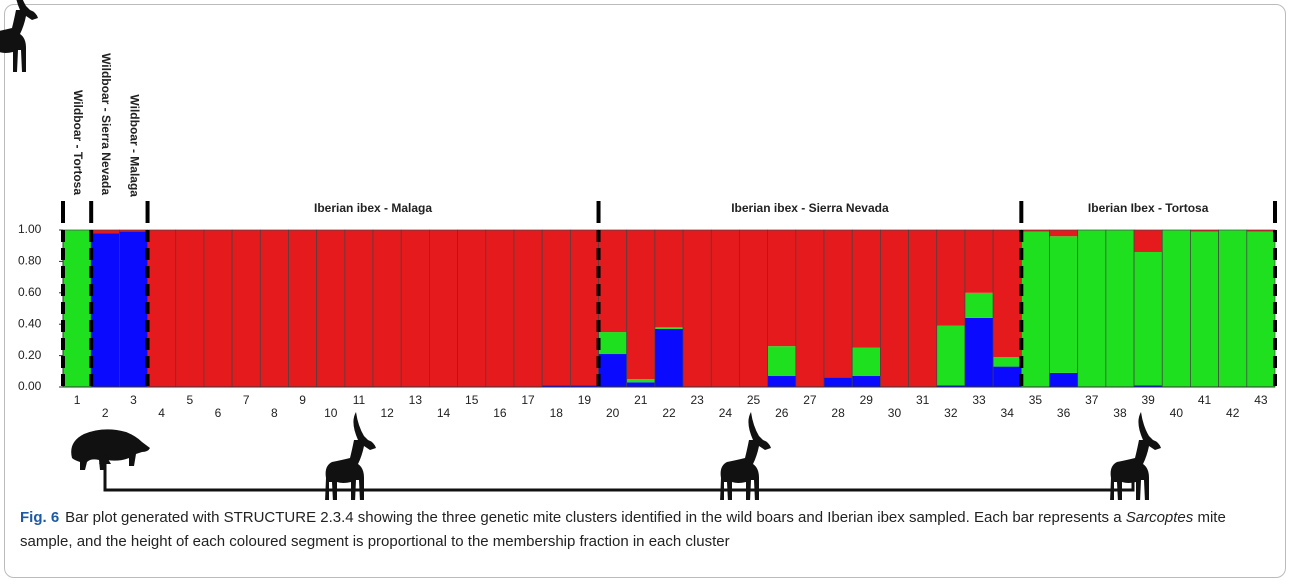  I want to click on x-tick-label: 15, so click(472, 400).